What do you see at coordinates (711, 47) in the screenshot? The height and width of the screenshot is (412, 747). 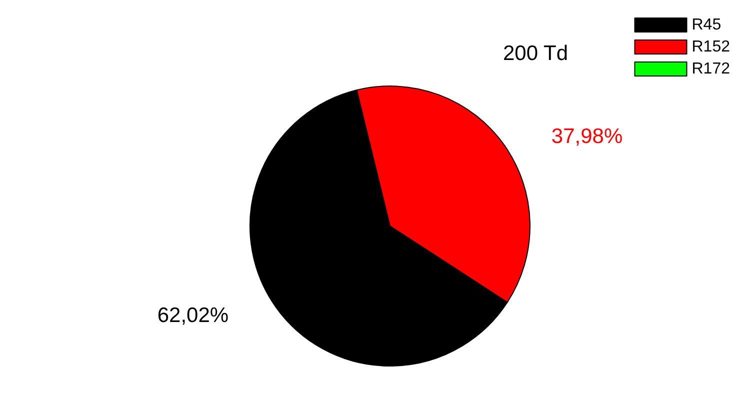 I see `legend-label: R152` at bounding box center [711, 47].